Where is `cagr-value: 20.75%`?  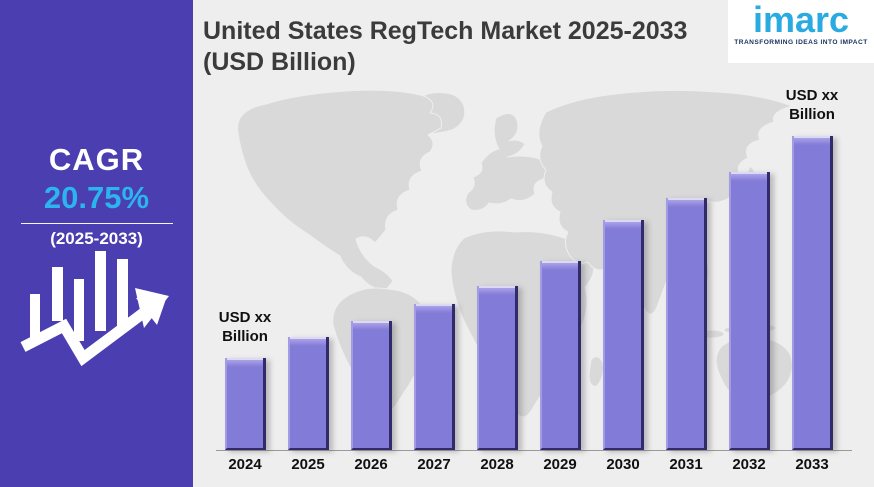
cagr-value: 20.75% is located at coordinates (96, 197).